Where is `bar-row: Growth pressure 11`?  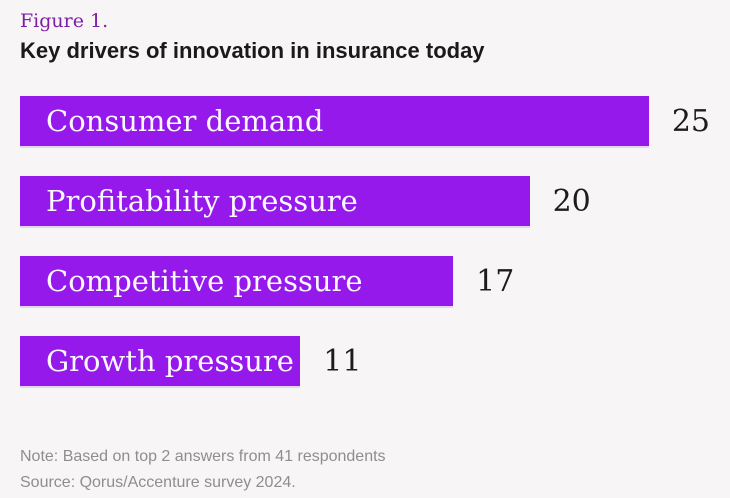
bar-row: Growth pressure 11 is located at coordinates (365, 361).